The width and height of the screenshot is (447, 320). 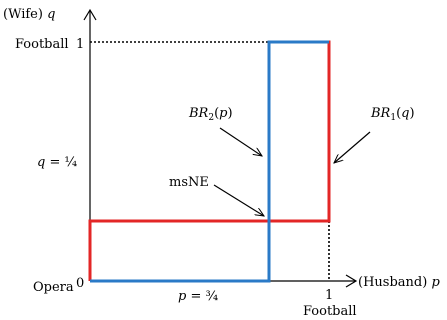 What do you see at coordinates (210, 114) in the screenshot?
I see `br2-label: BR2(p)` at bounding box center [210, 114].